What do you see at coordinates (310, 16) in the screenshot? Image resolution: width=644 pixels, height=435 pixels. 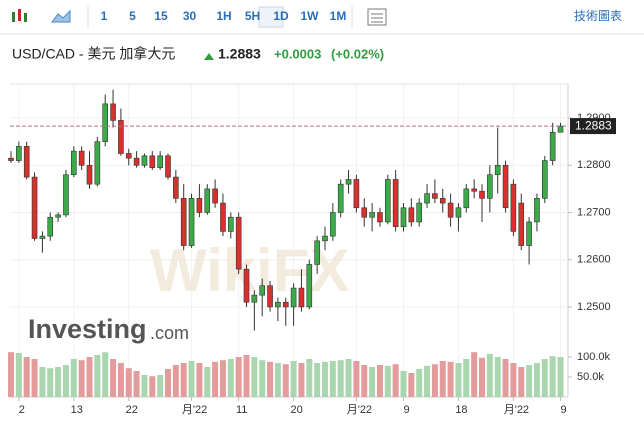 I see `interval-button: 1W` at bounding box center [310, 16].